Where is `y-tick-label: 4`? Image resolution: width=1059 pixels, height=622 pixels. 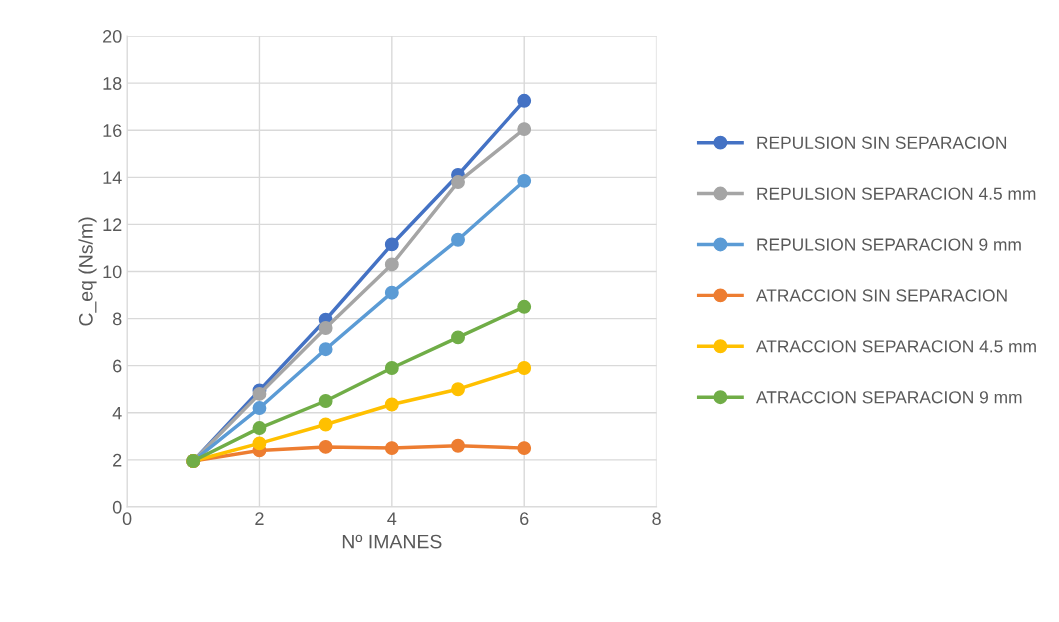
y-tick-label: 4 is located at coordinates (117, 413).